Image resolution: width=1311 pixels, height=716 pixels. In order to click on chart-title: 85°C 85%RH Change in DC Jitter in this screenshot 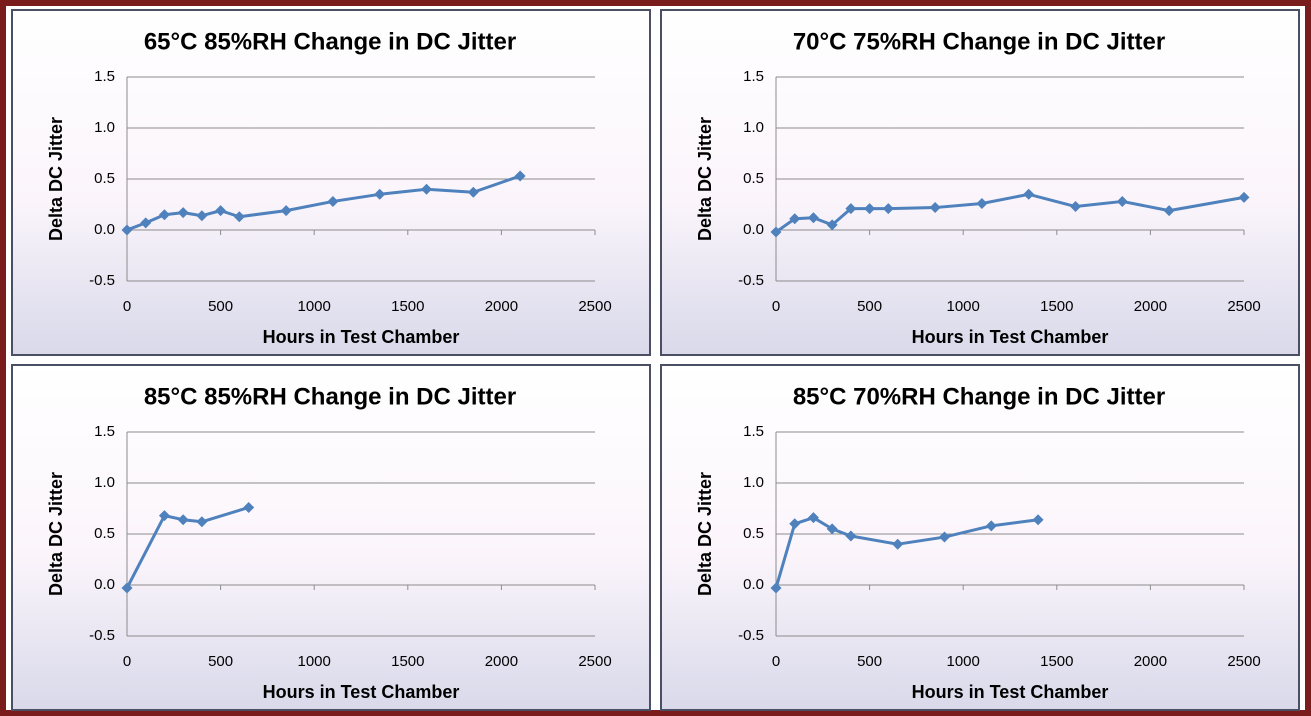, I will do `click(330, 396)`.